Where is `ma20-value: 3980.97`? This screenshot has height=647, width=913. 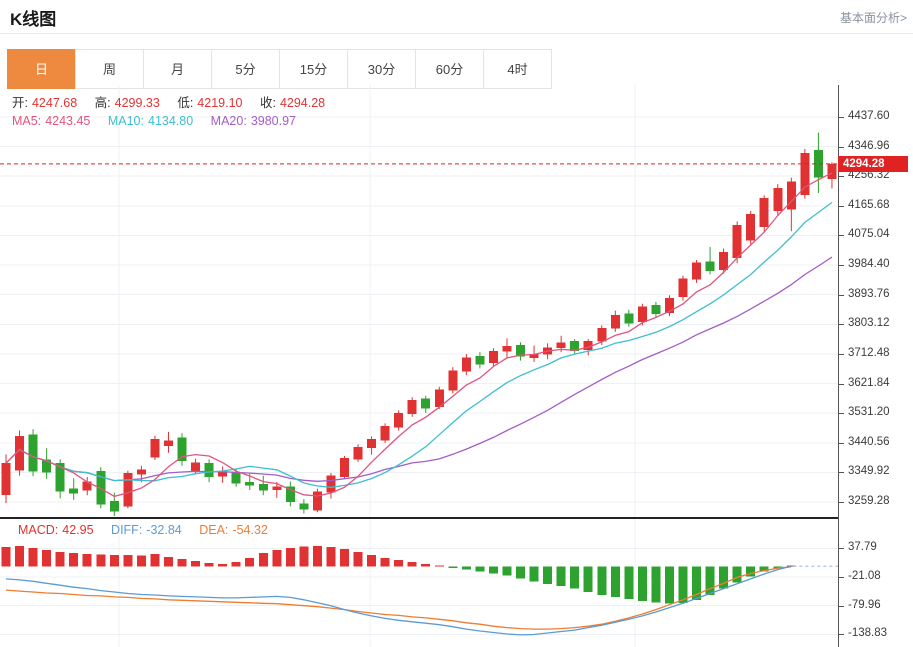
ma20-value: 3980.97 is located at coordinates (273, 121).